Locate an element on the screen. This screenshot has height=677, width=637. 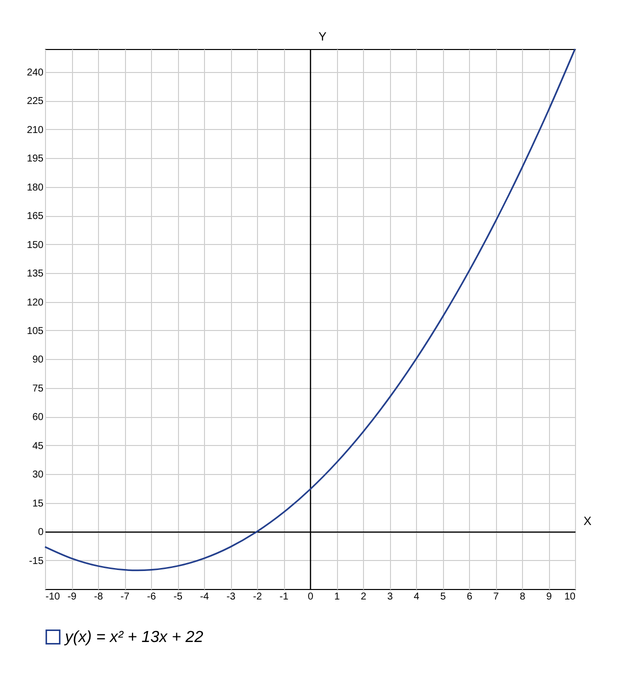
y-tick-label: 135 is located at coordinates (35, 274).